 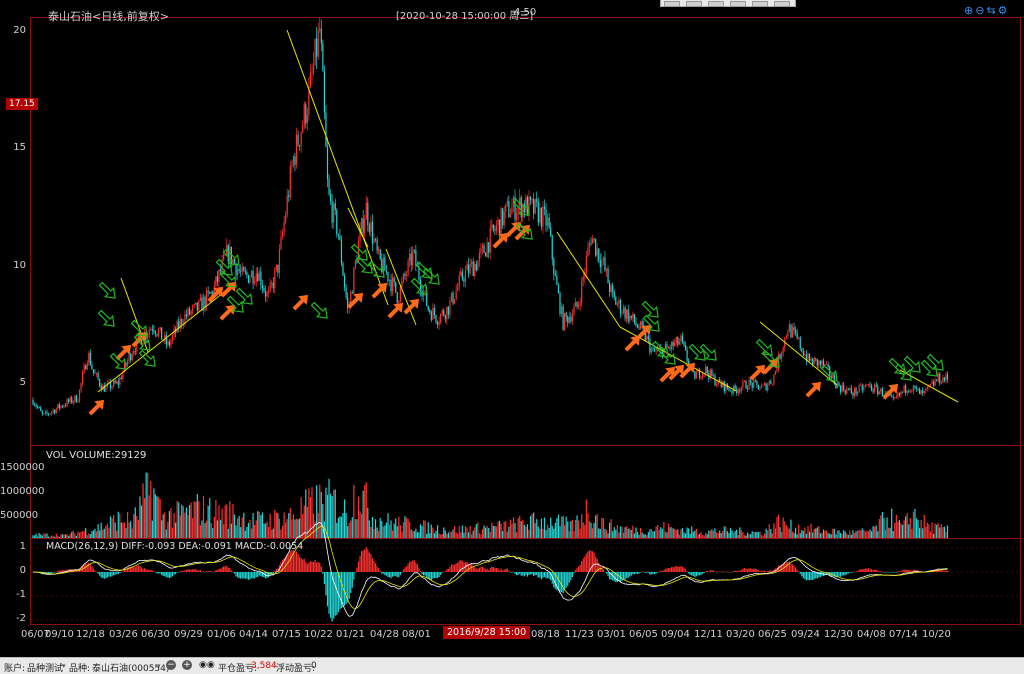 What do you see at coordinates (728, 3) in the screenshot?
I see `floating-toolbar` at bounding box center [728, 3].